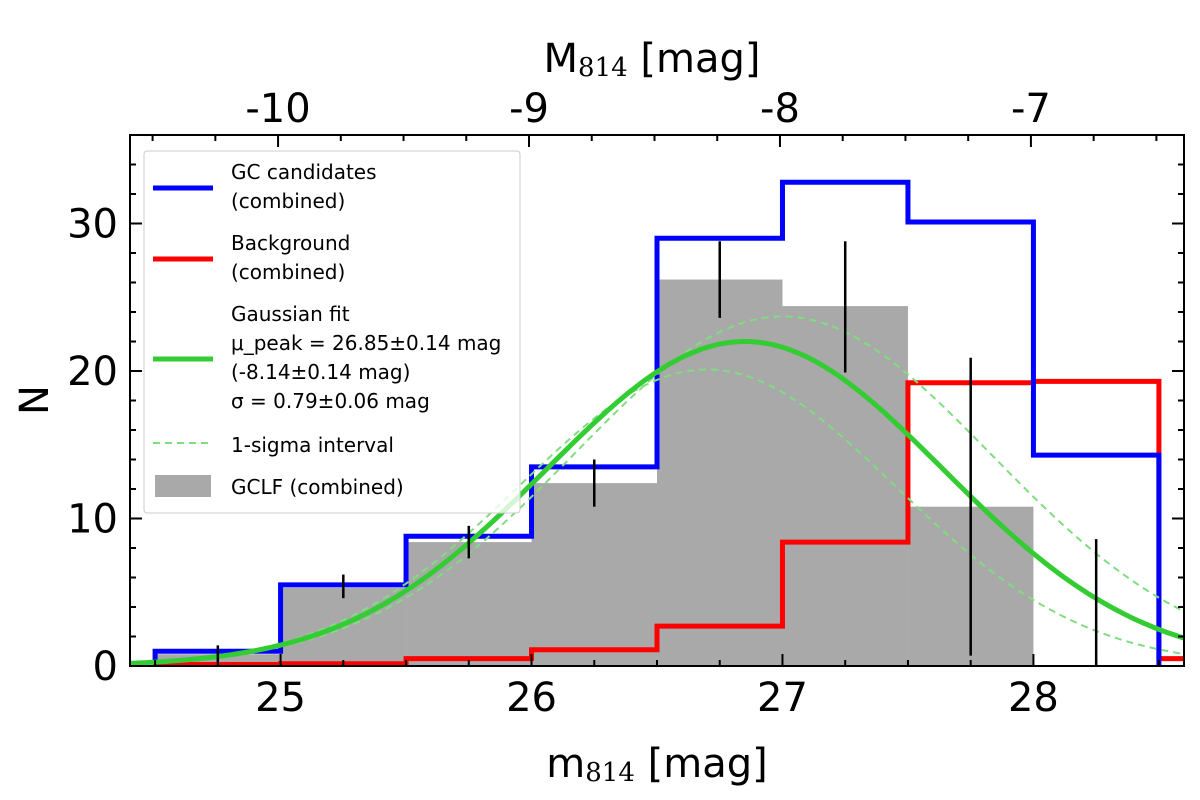 This screenshot has height=800, width=1200. I want to click on x-tick-label: 26, so click(531, 698).